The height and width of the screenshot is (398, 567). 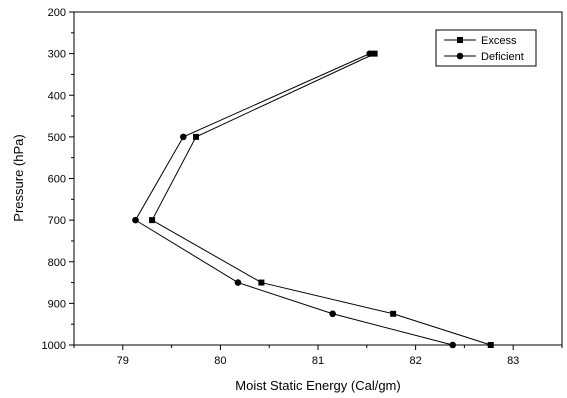 I want to click on y-tick-label: 200, so click(x=57, y=13).